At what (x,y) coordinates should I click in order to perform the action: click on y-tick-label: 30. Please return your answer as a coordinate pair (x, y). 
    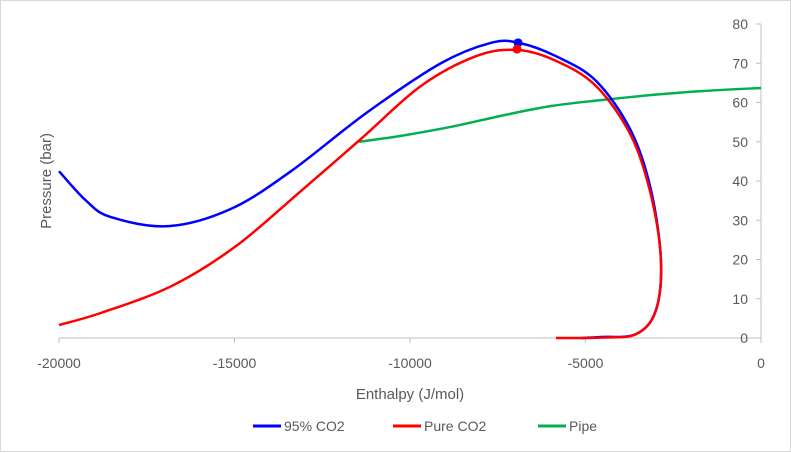
    Looking at the image, I should click on (740, 220).